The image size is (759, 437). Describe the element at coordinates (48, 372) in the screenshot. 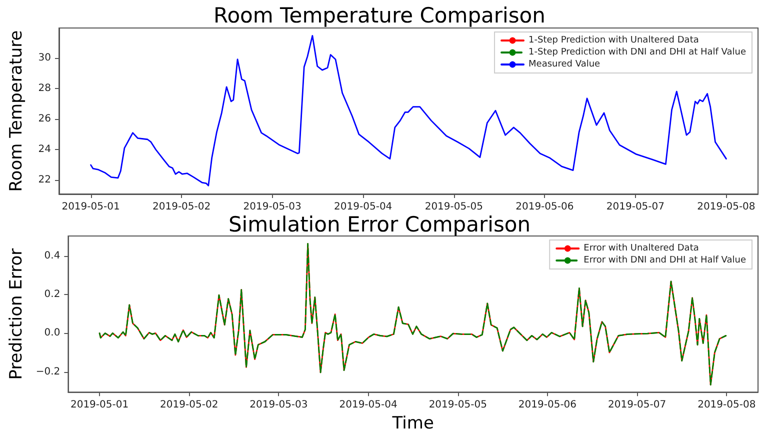

I see `y-tick-label: −0.2` at that location.